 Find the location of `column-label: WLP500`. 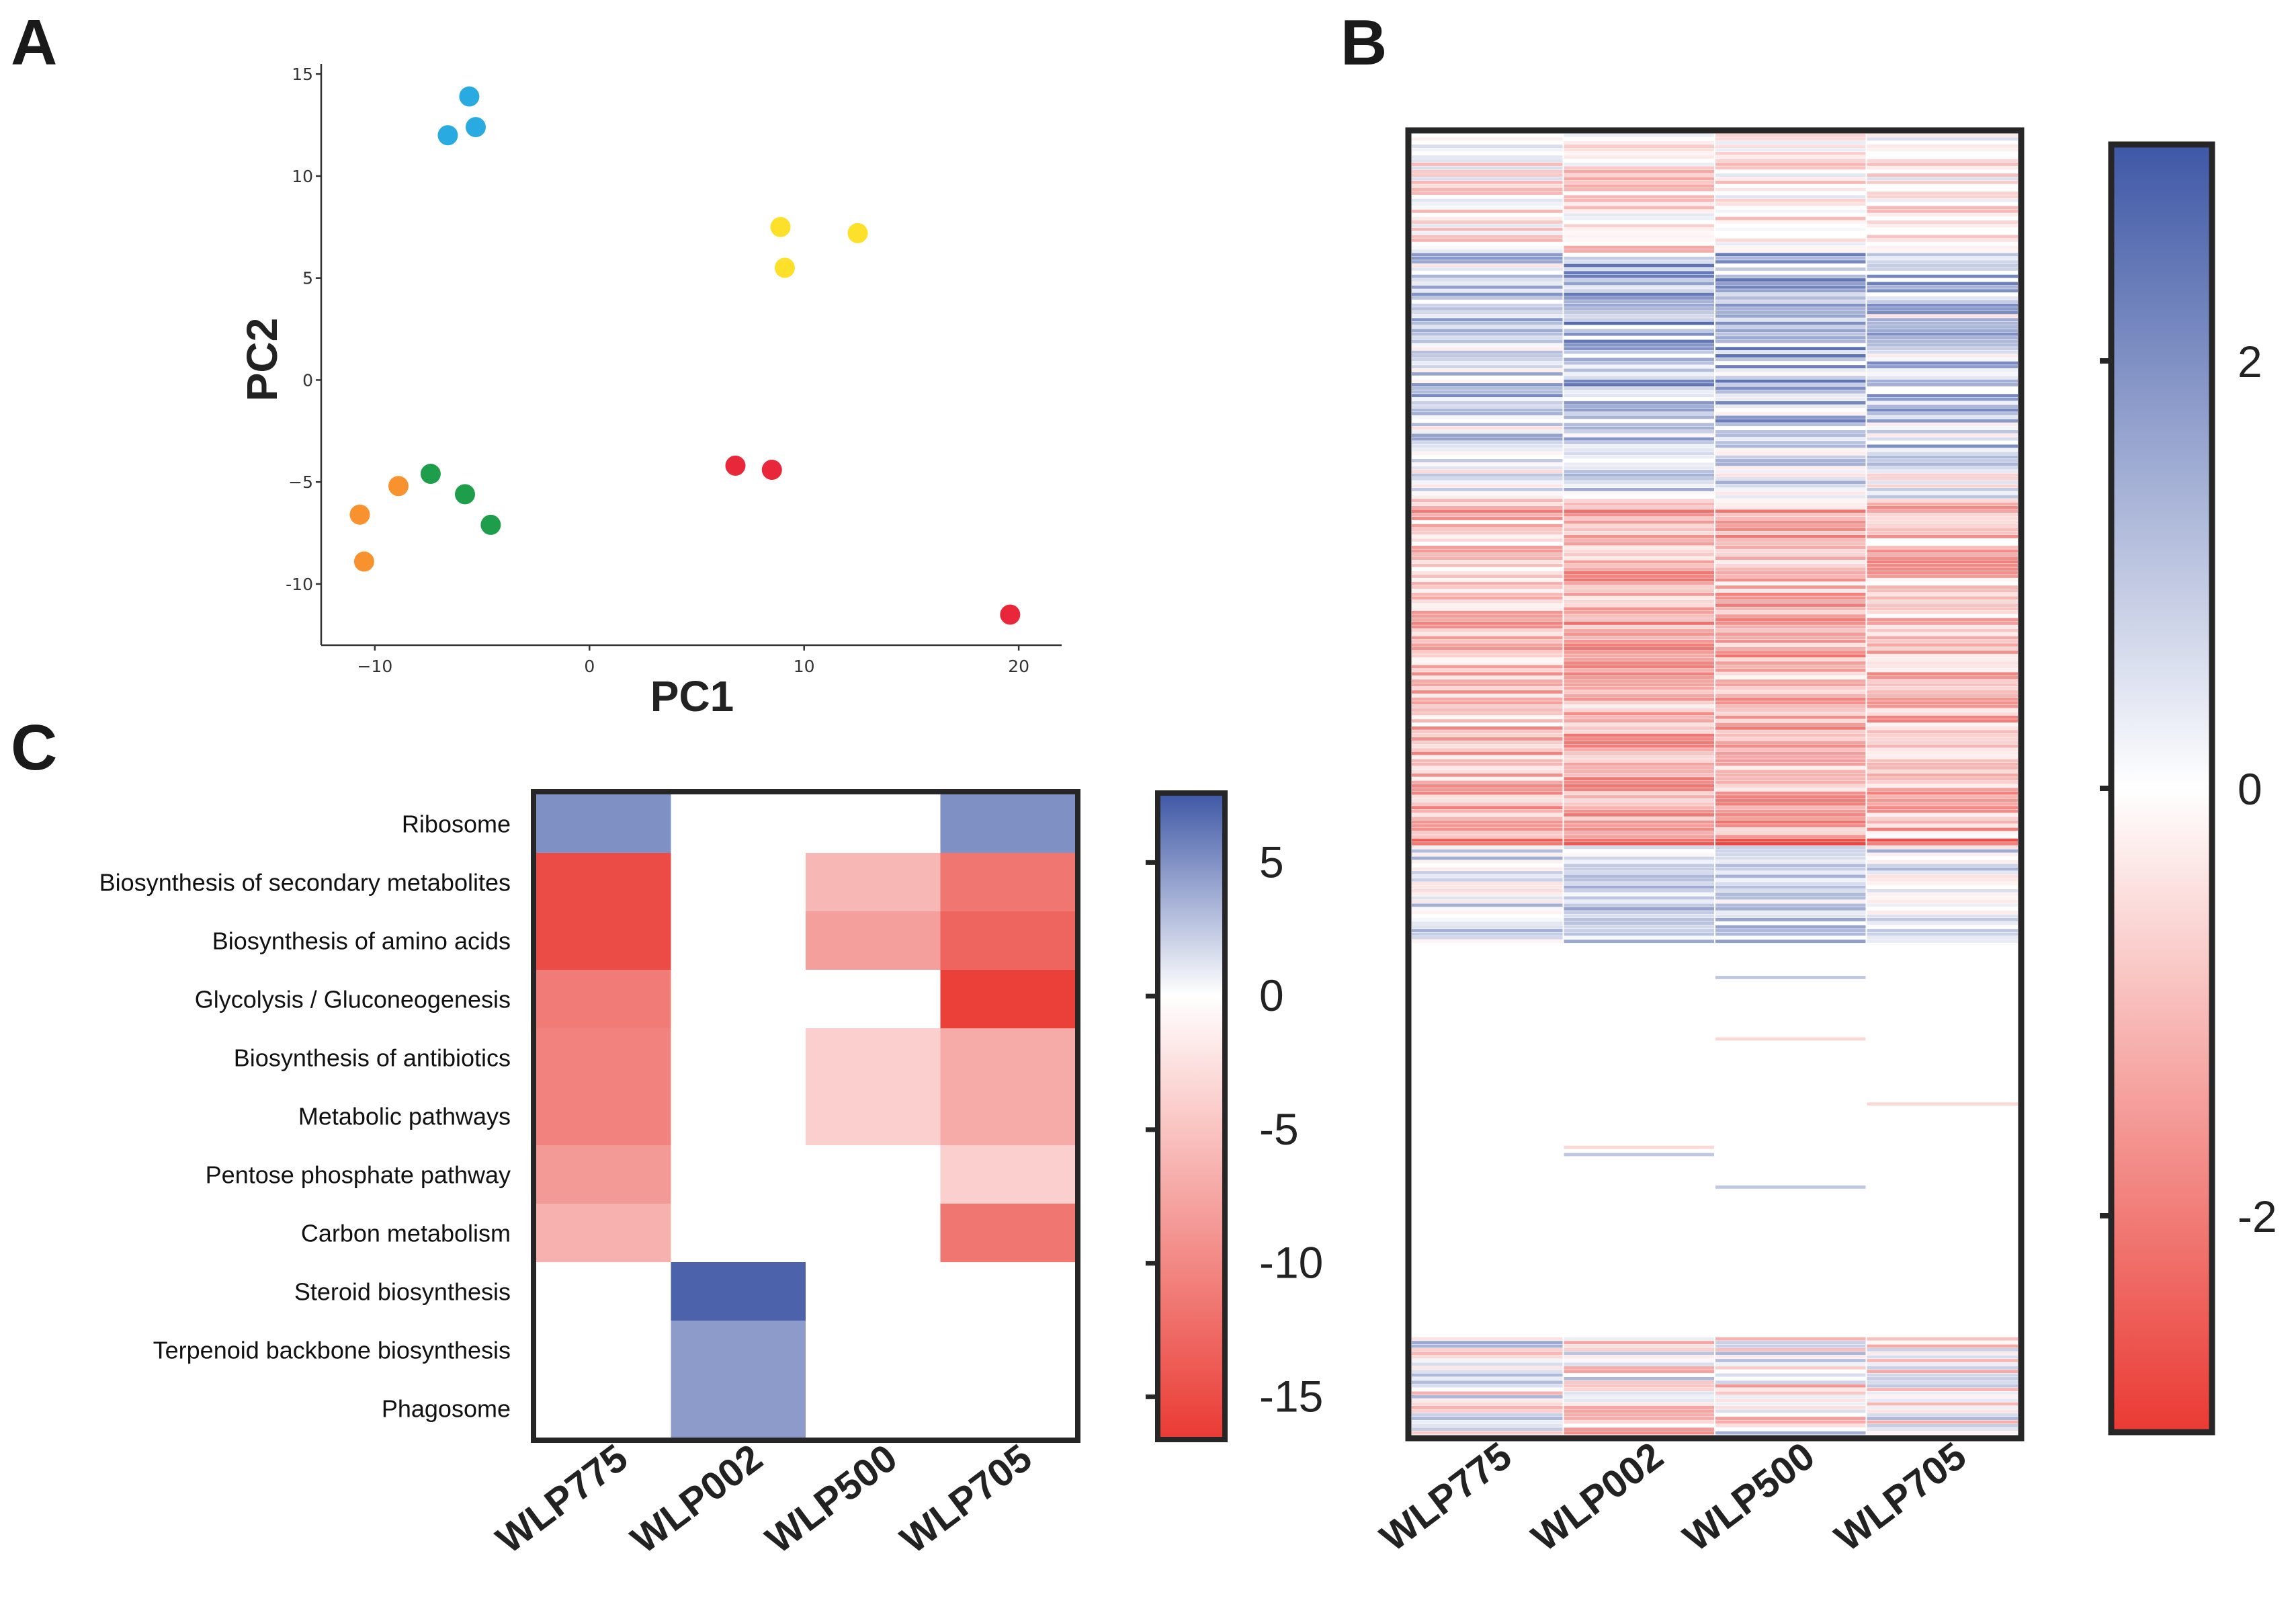

column-label: WLP500 is located at coordinates (1748, 1497).